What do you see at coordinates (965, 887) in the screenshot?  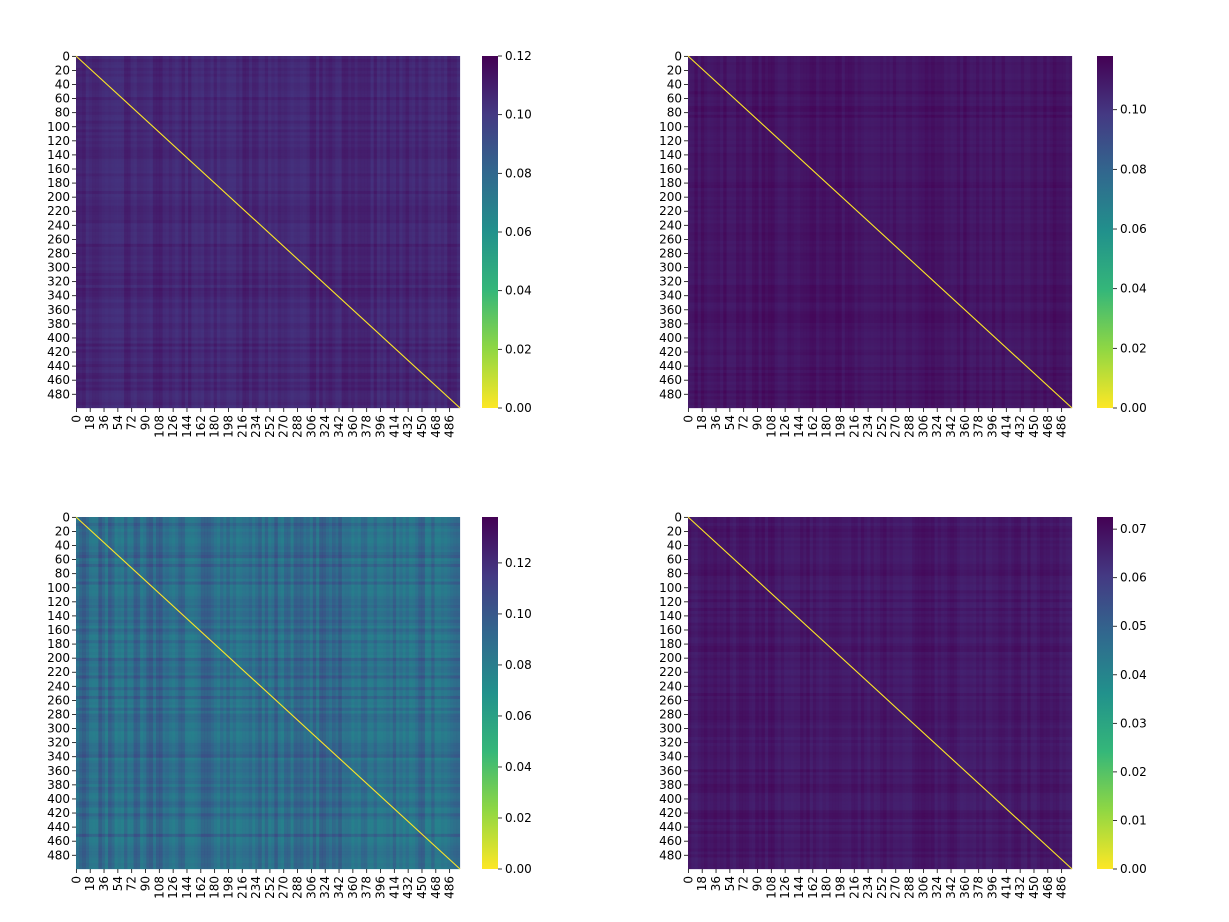 I see `x-tick-label: 360` at bounding box center [965, 887].